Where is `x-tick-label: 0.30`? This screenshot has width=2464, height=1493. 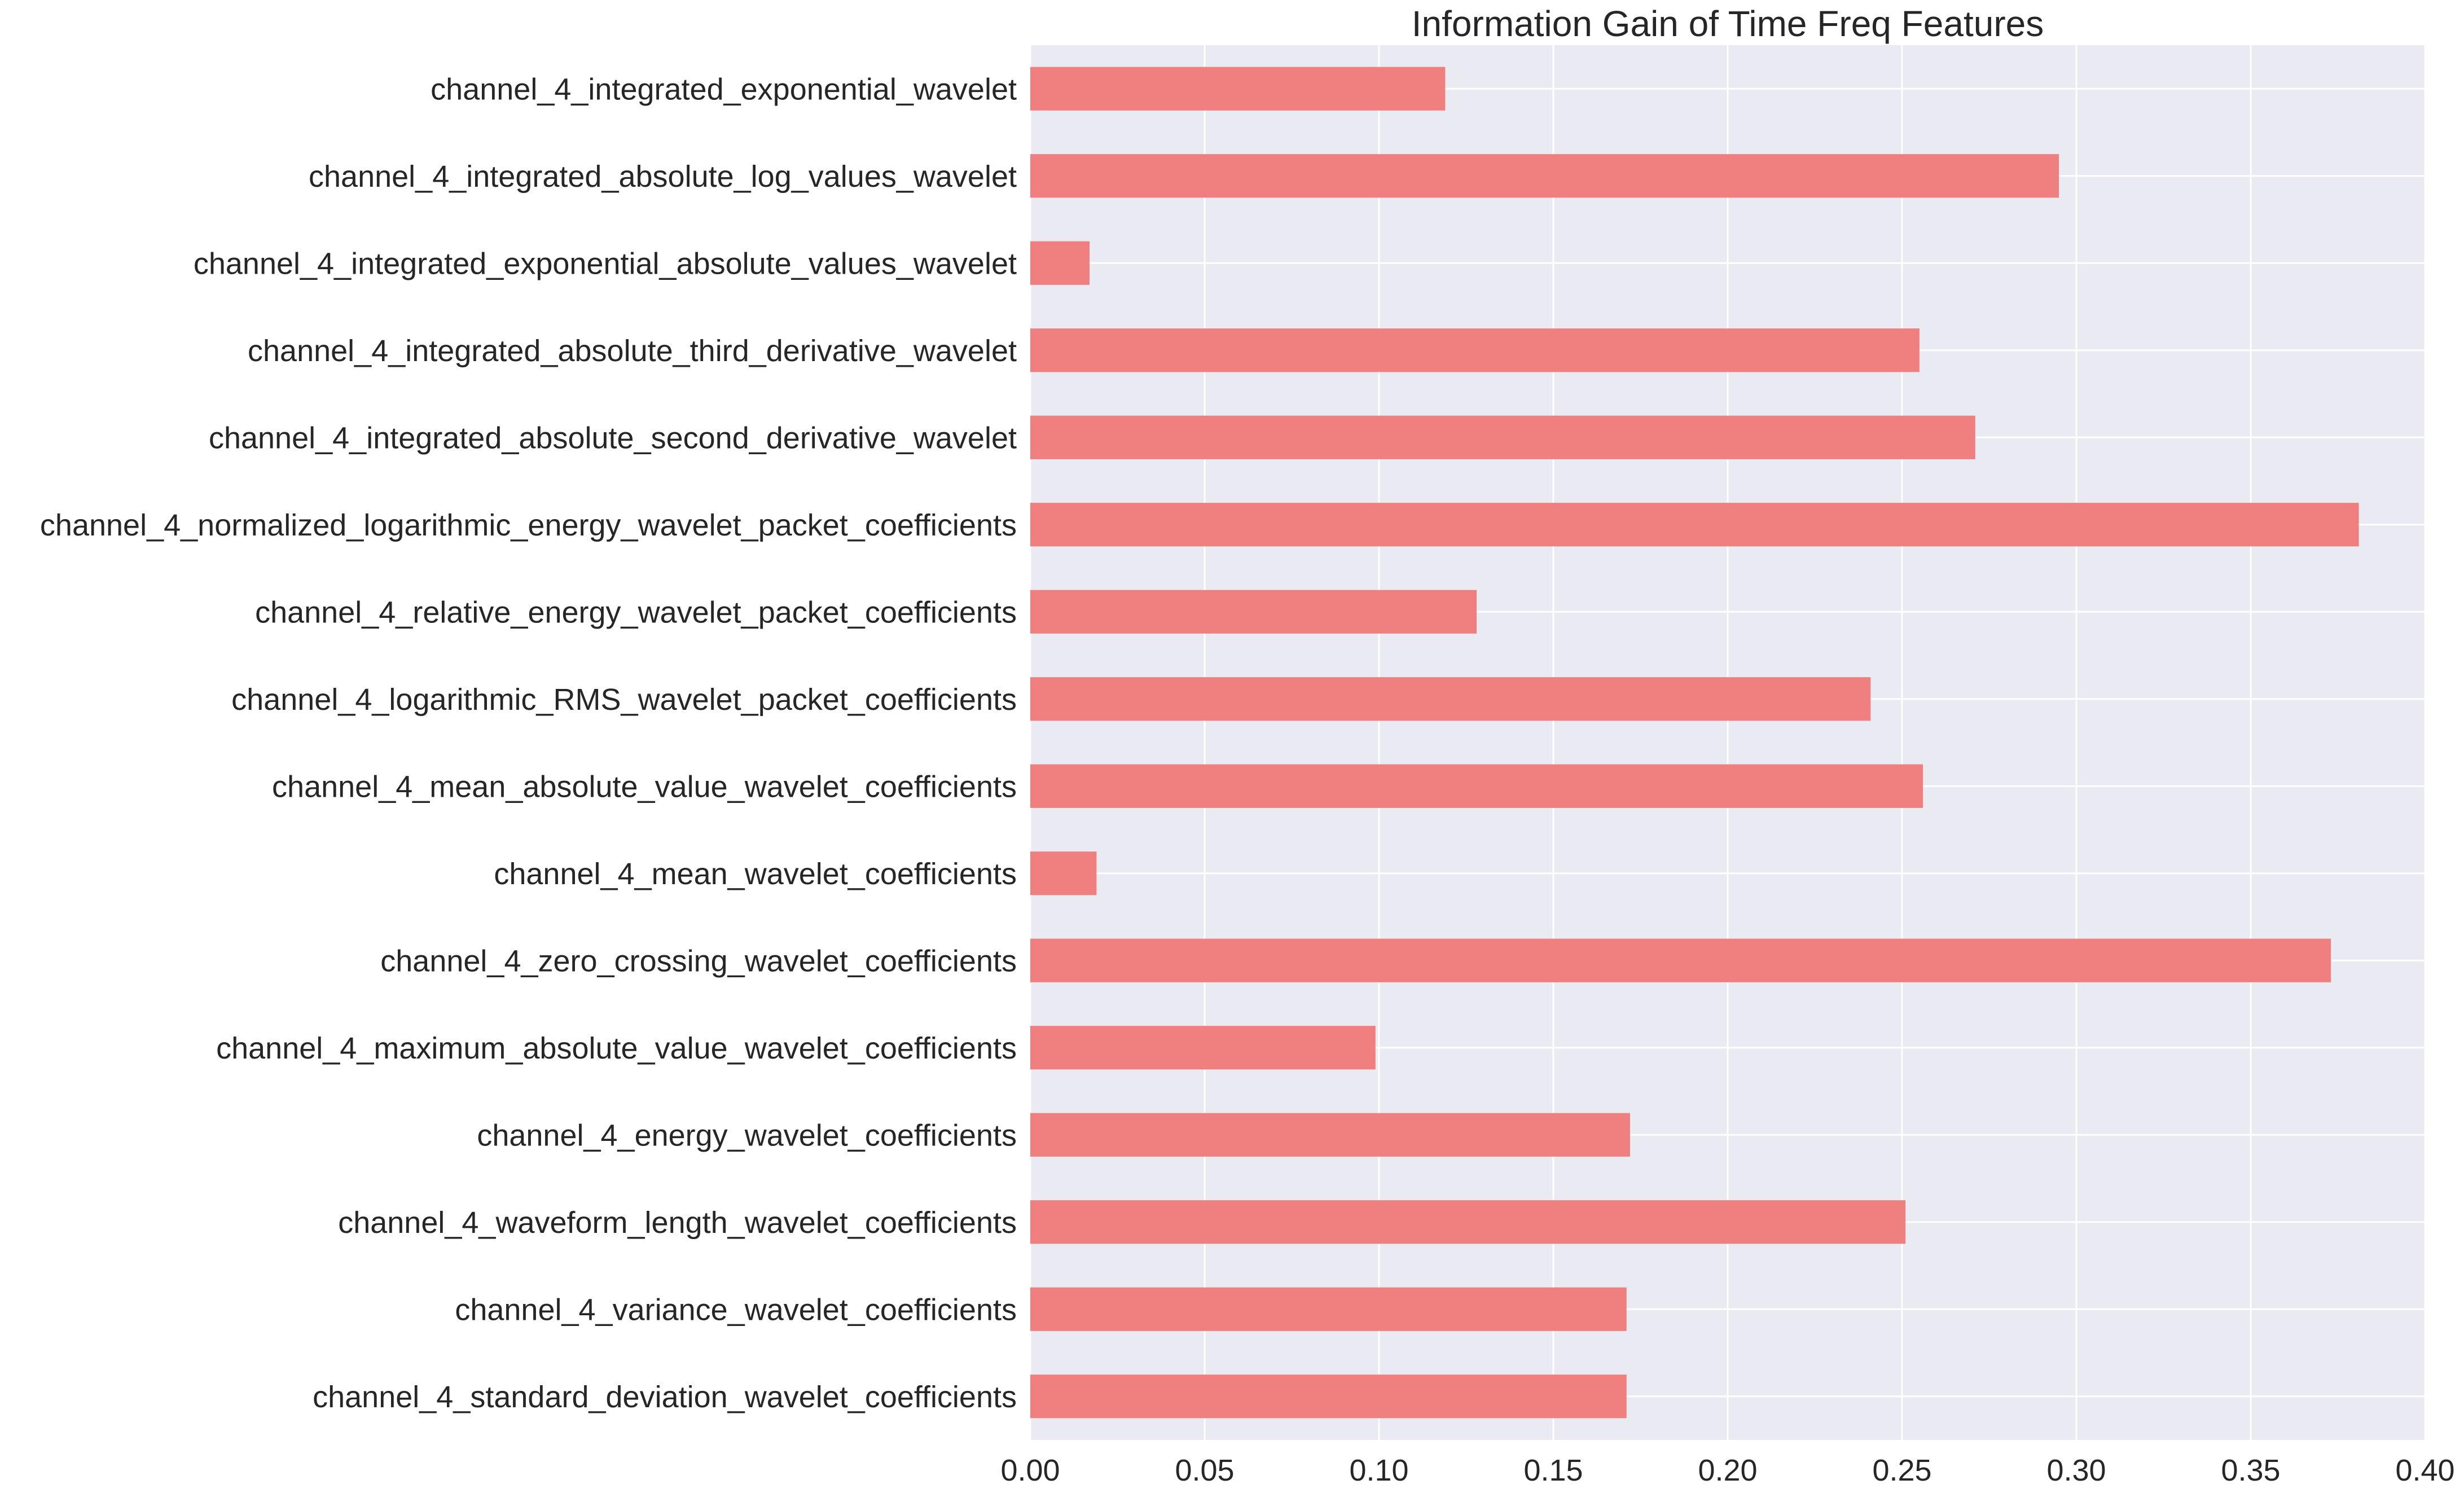 x-tick-label: 0.30 is located at coordinates (2076, 1470).